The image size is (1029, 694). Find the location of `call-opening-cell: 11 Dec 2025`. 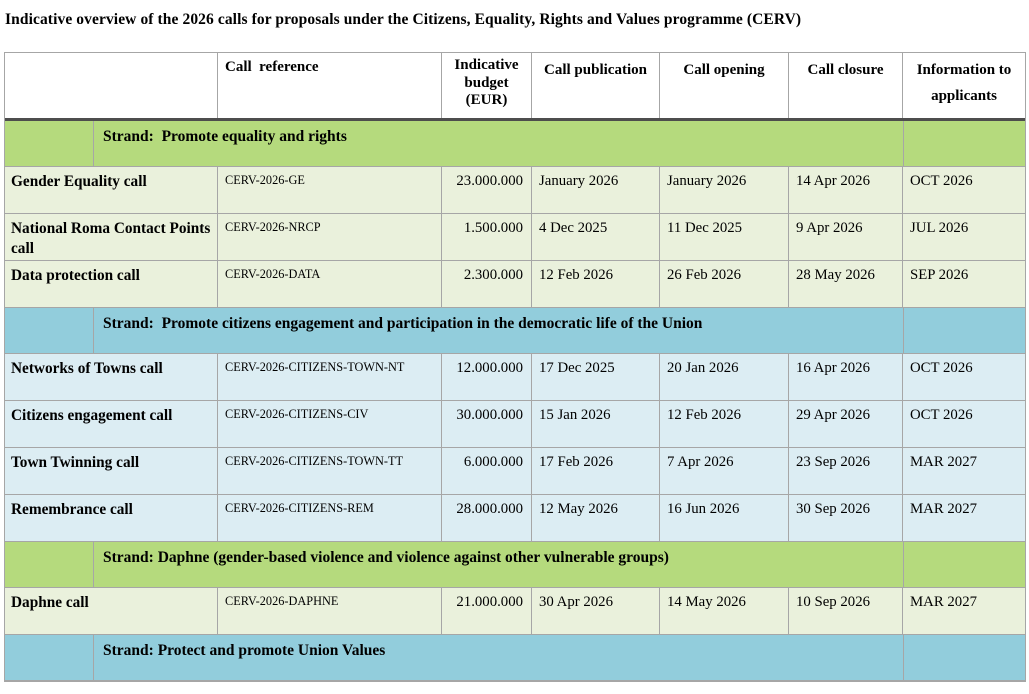

call-opening-cell: 11 Dec 2025 is located at coordinates (724, 237).